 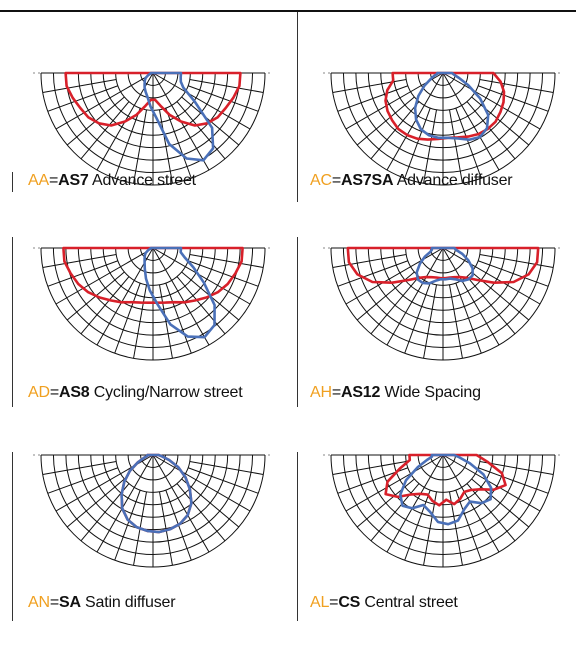 I want to click on polar-diagram-ac, so click(x=443, y=128).